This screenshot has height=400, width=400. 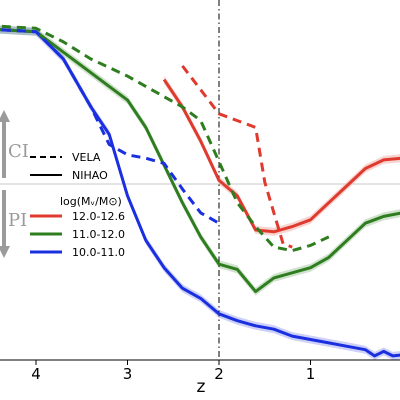 What do you see at coordinates (77, 227) in the screenshot?
I see `legend-mass: log(Mᵥ/M⊙) 12.0-12.6 11.0-12.0 10.0-11.0` at bounding box center [77, 227].